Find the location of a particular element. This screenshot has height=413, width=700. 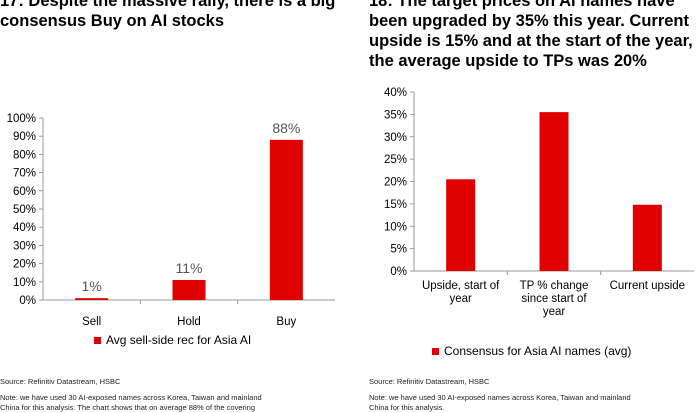

category-label: Upside, start of is located at coordinates (461, 286).